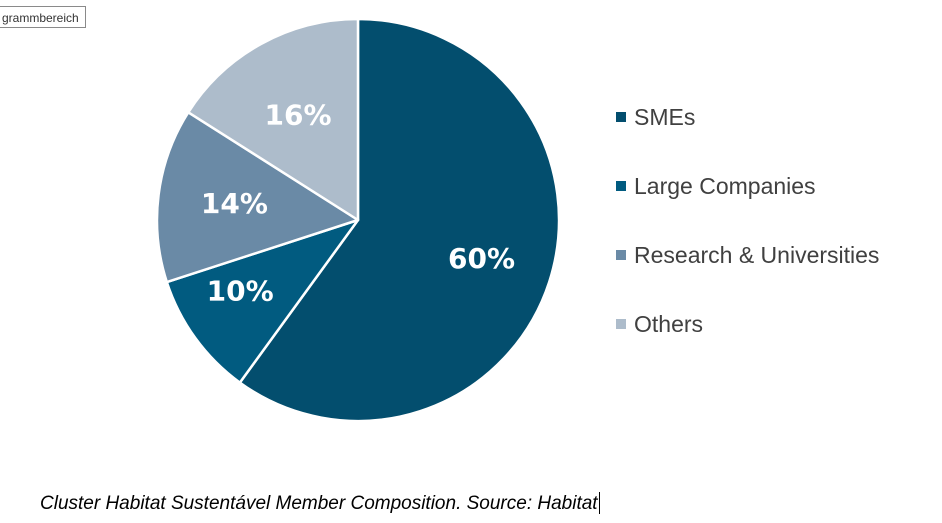 This screenshot has height=523, width=942. What do you see at coordinates (43, 17) in the screenshot?
I see `chart-area-tag: grammbereich` at bounding box center [43, 17].